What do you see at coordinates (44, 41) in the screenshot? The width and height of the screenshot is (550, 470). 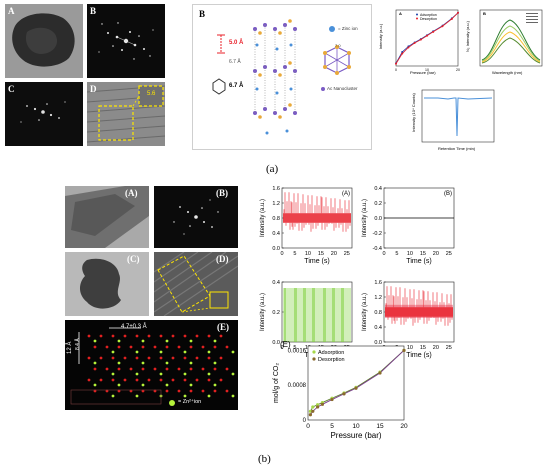 I see `tem-particle` at bounding box center [44, 41].